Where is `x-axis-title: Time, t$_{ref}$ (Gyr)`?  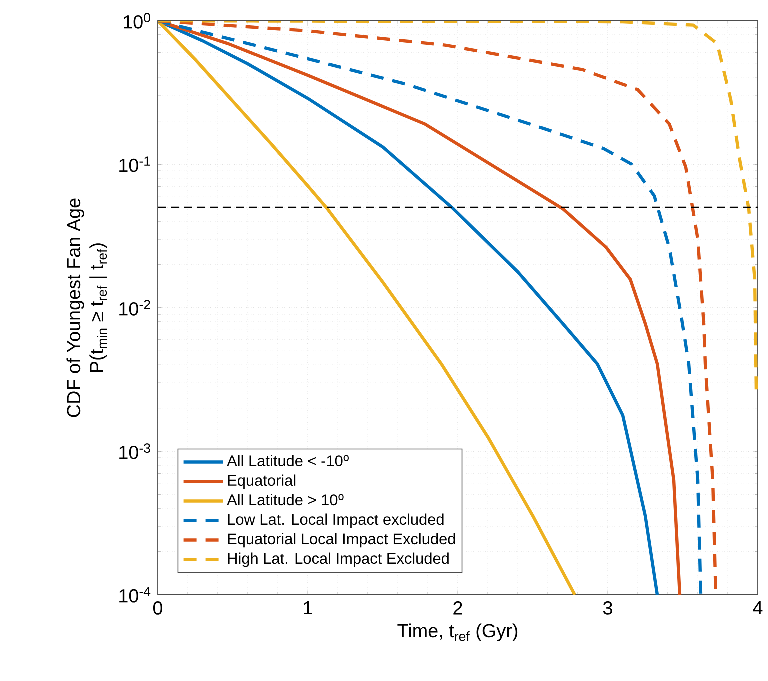 x-axis-title: Time, t$_{ref}$ (Gyr) is located at coordinates (458, 633).